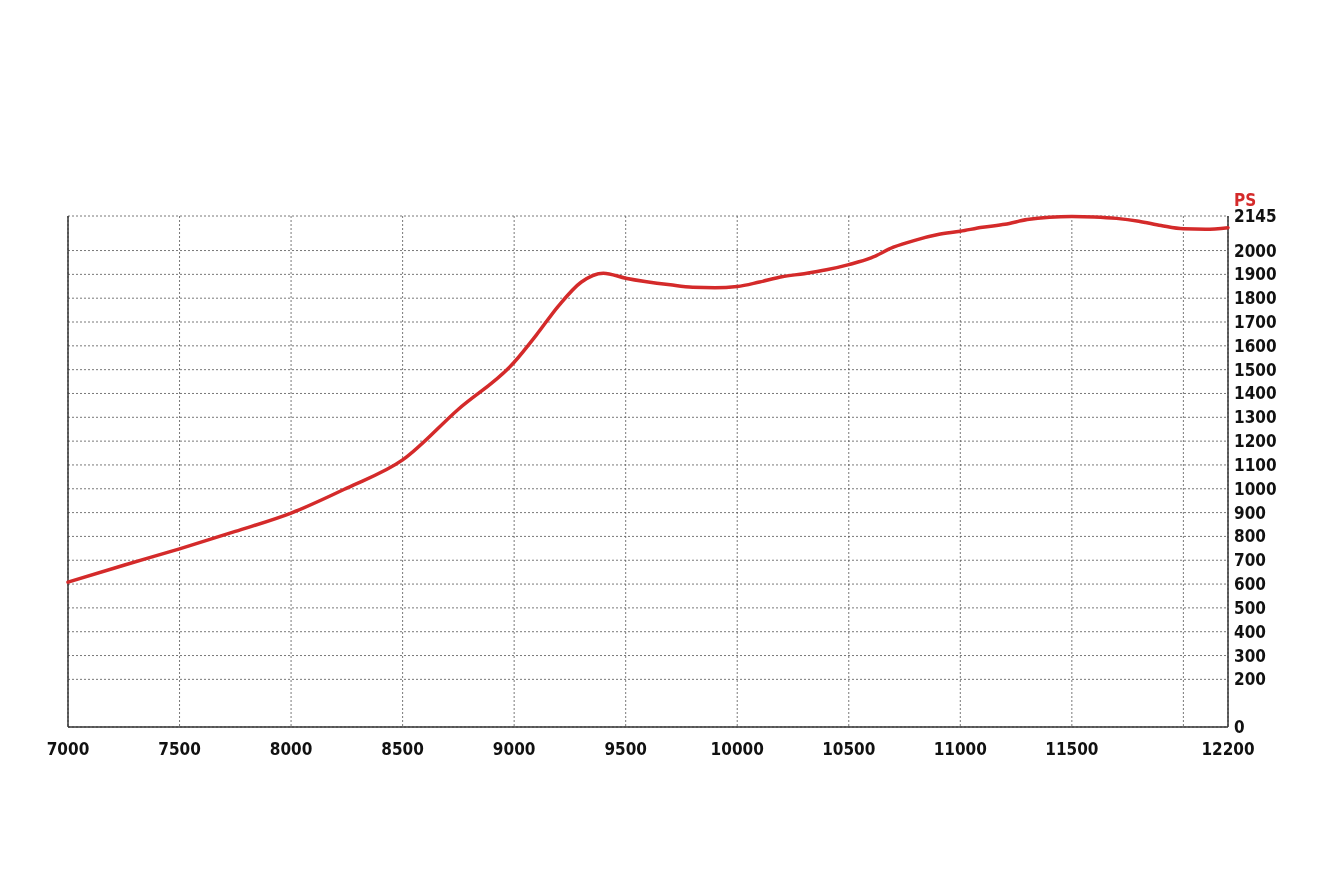  What do you see at coordinates (1250, 536) in the screenshot?
I see `y-tick-label: 800` at bounding box center [1250, 536].